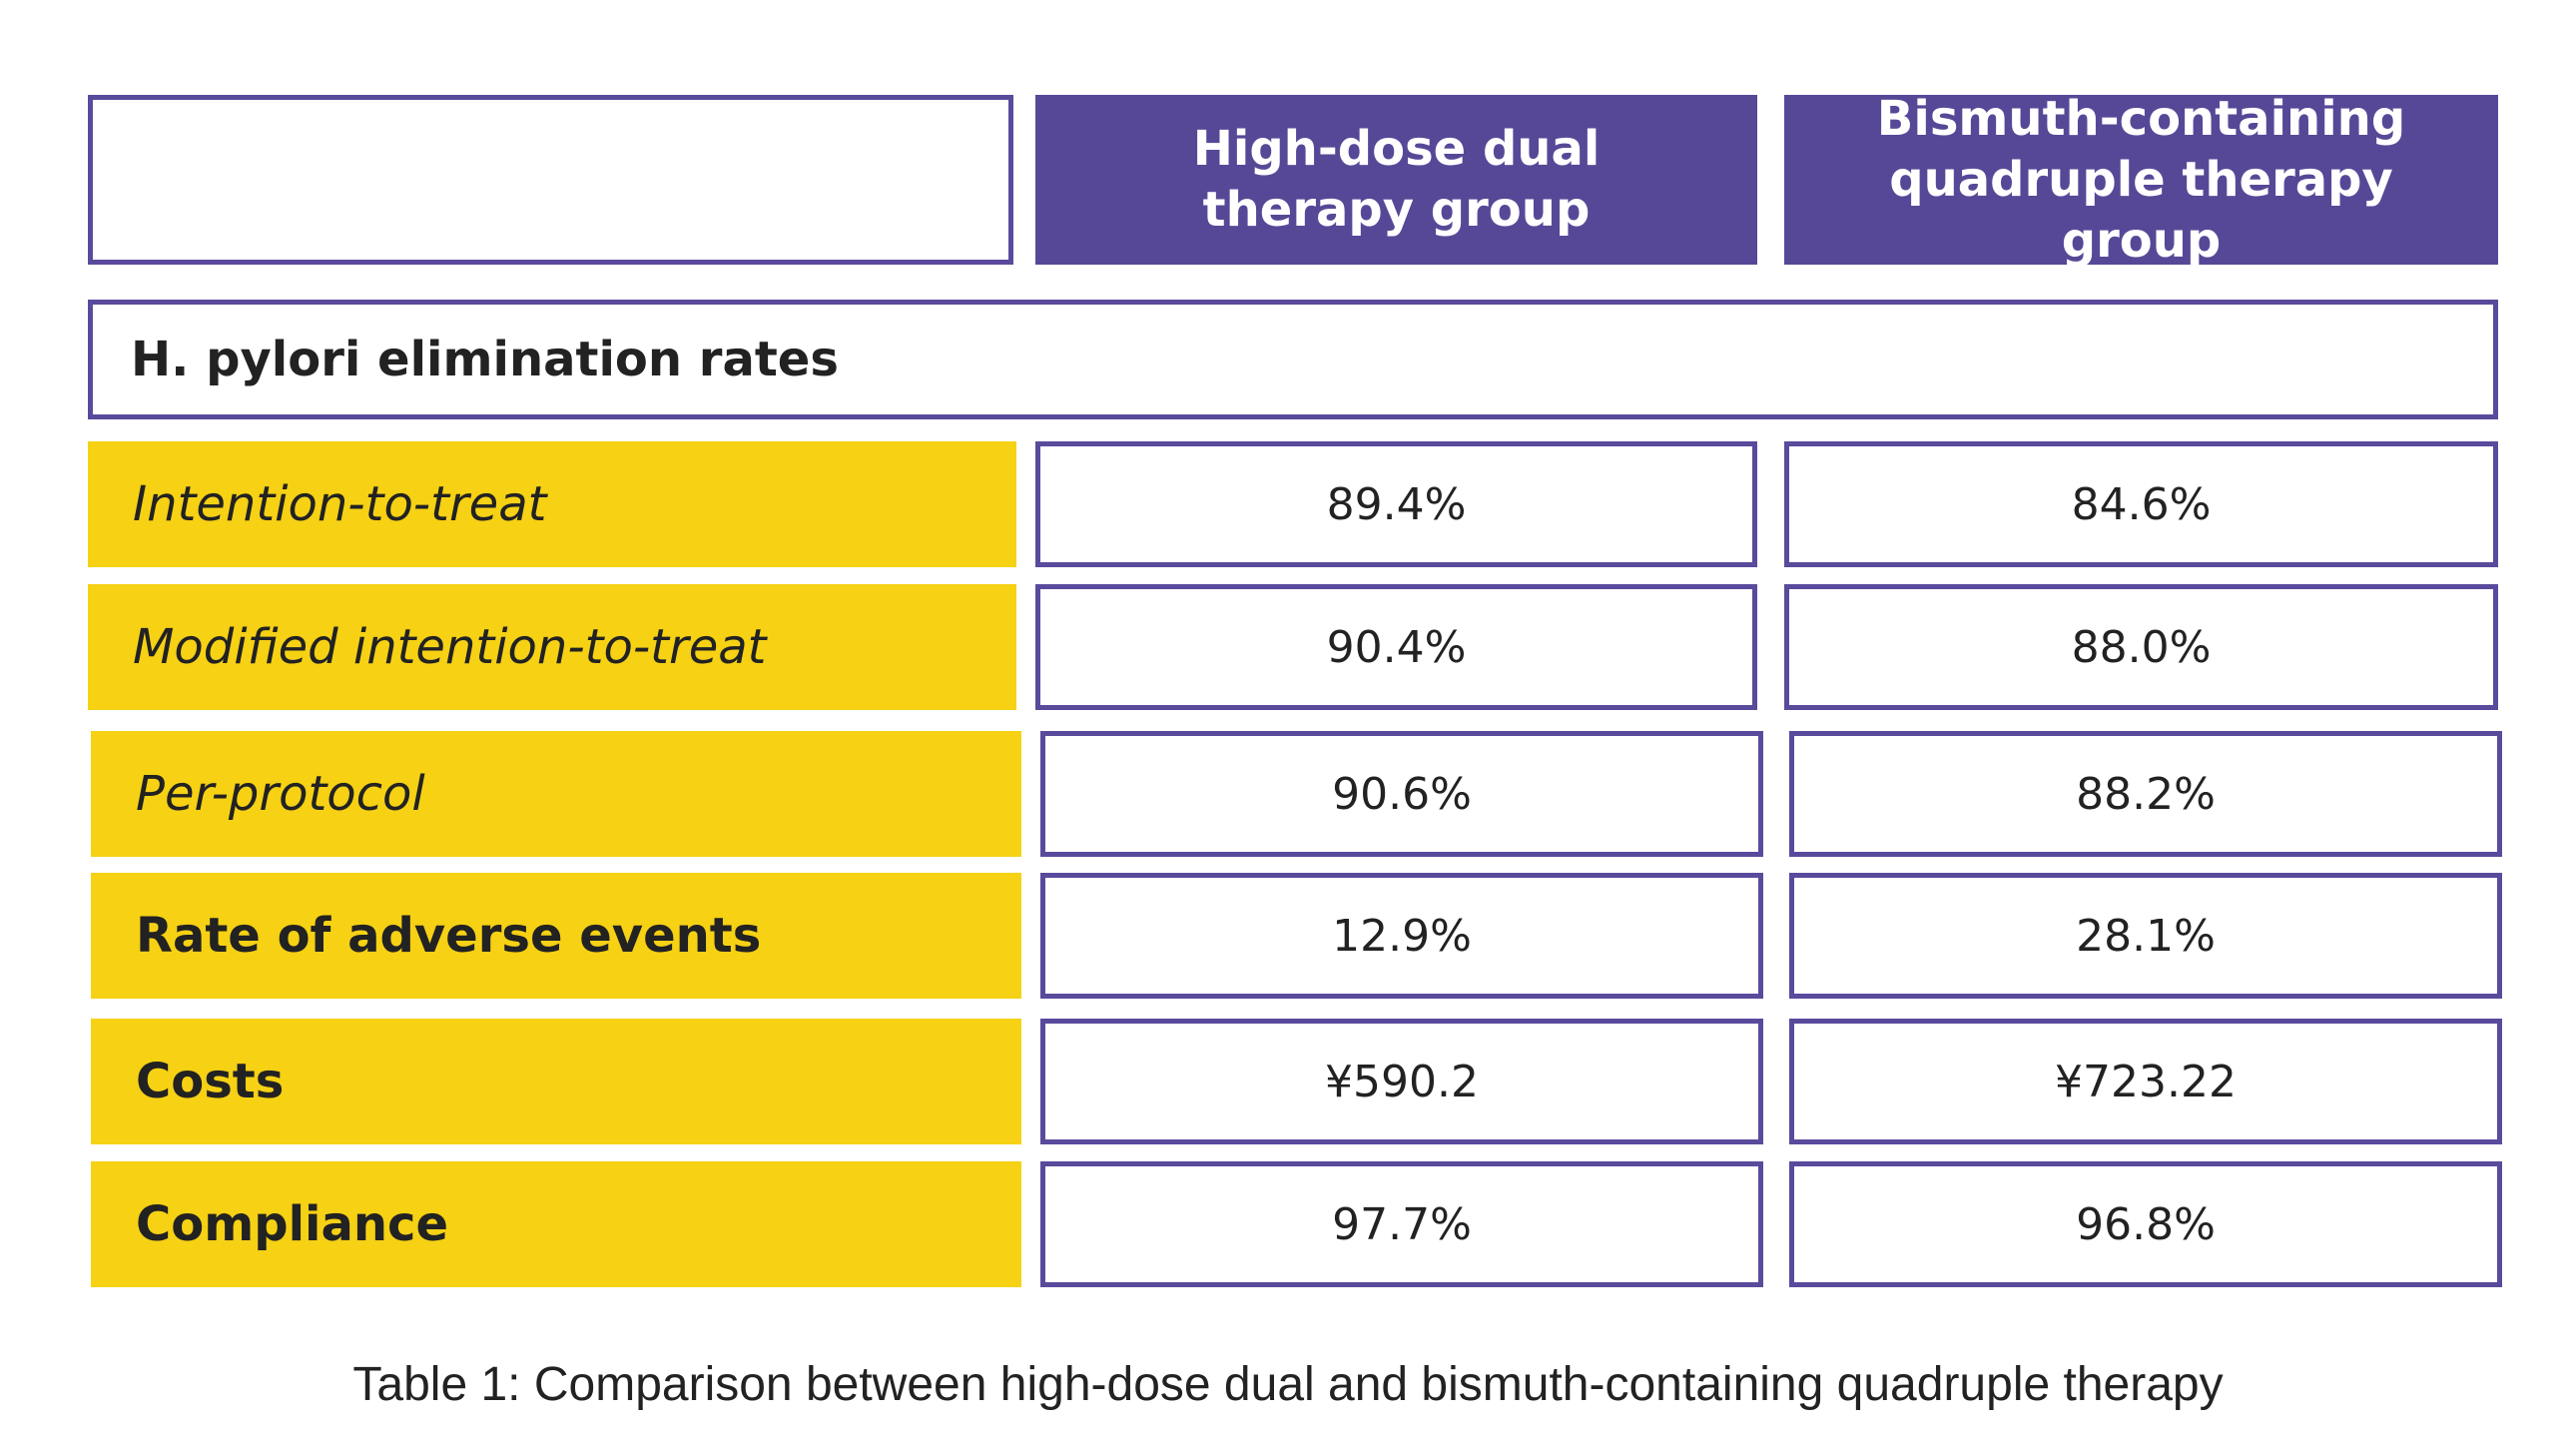 The width and height of the screenshot is (2576, 1451). Describe the element at coordinates (1293, 359) in the screenshot. I see `section-title-elimination-rates: H. pylori elimination rates` at that location.